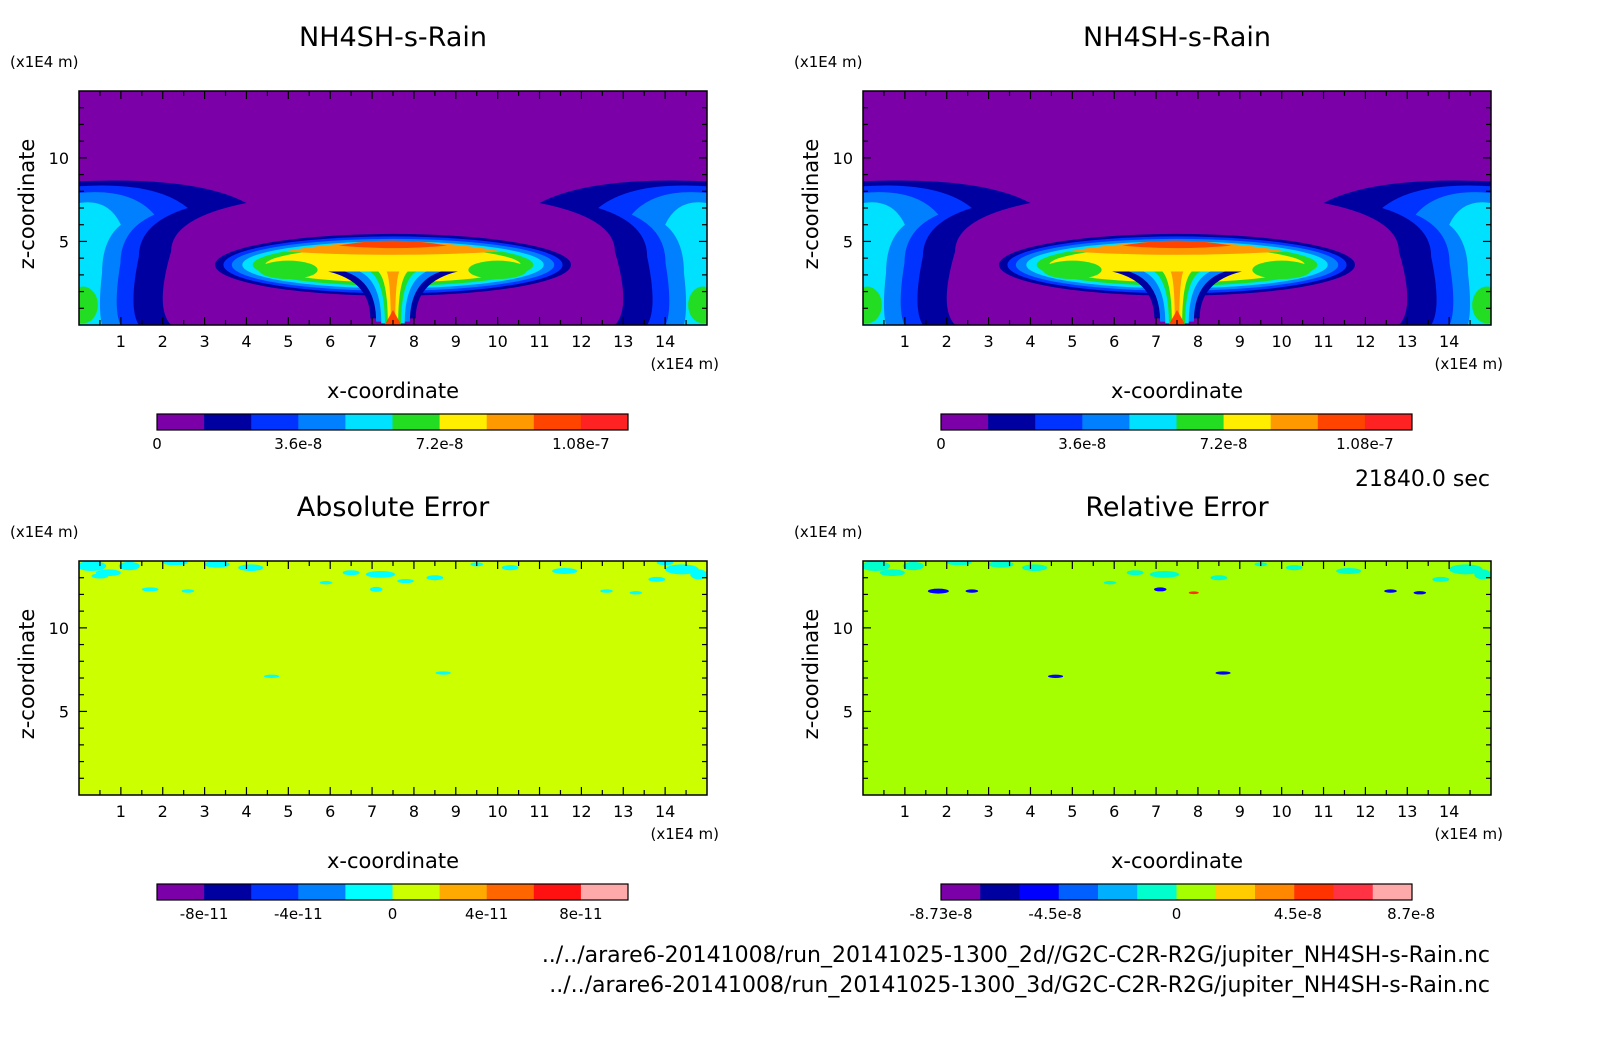 The height and width of the screenshot is (1054, 1604). I want to click on colorbar: -8.73e-8 -4.5e-8 0 4.5e-8 8.7e-8, so click(1172, 903).